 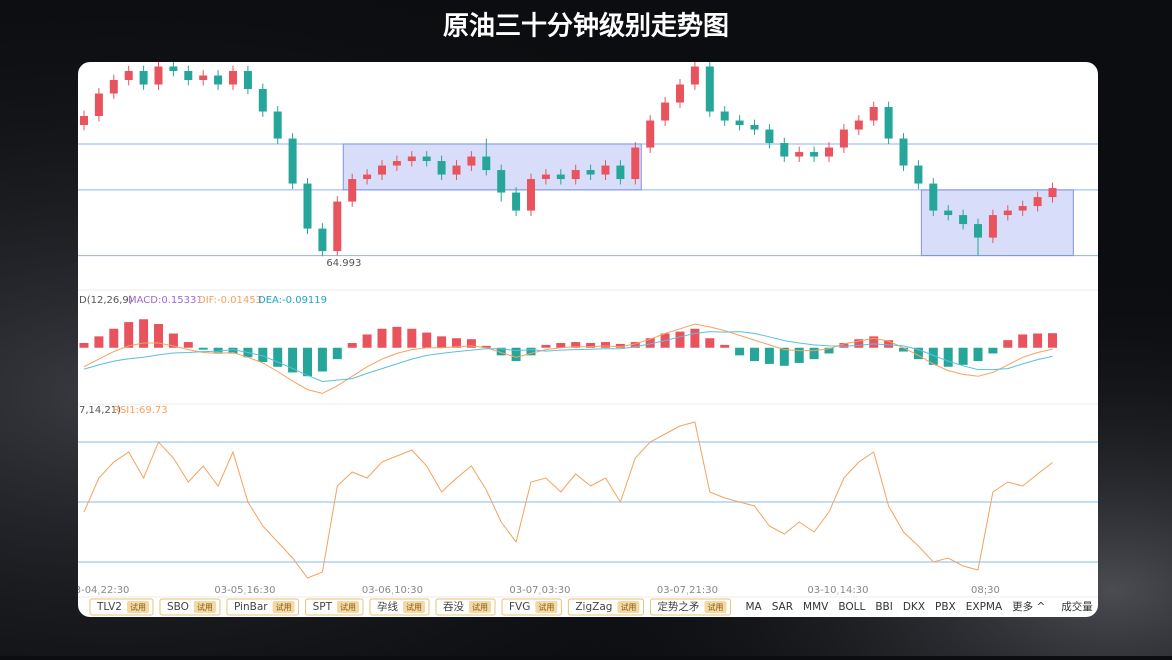 What do you see at coordinates (1077, 606) in the screenshot?
I see `indicator-tab: 成交量` at bounding box center [1077, 606].